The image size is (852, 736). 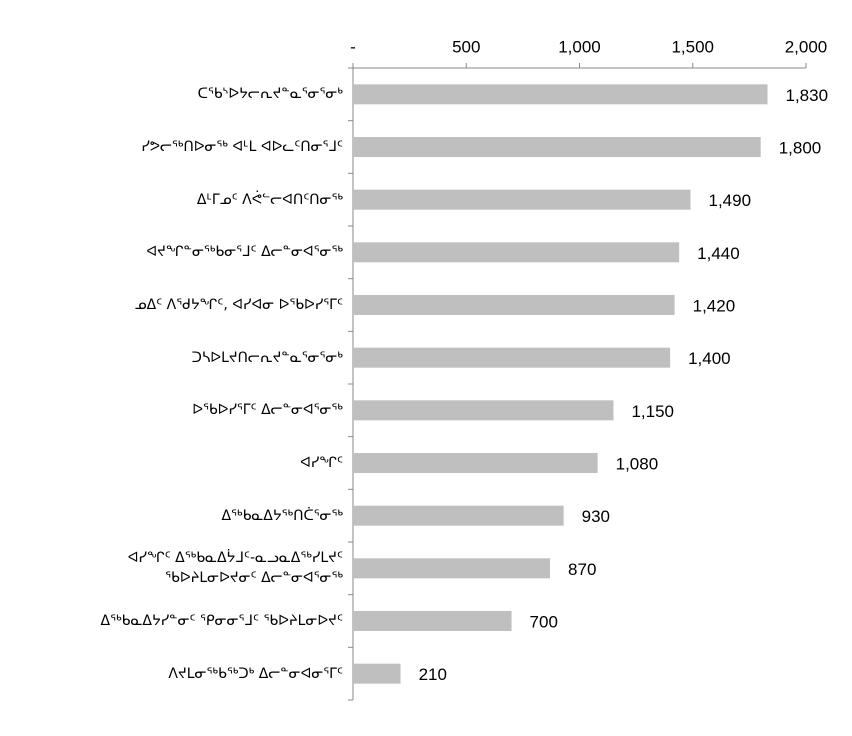 What do you see at coordinates (267, 357) in the screenshot?
I see `category-label: ᑐᓴᐅᒪᔪᑎᓕᕆᔪᓐᓇᕐᓂᕐᓂᒃ` at bounding box center [267, 357].